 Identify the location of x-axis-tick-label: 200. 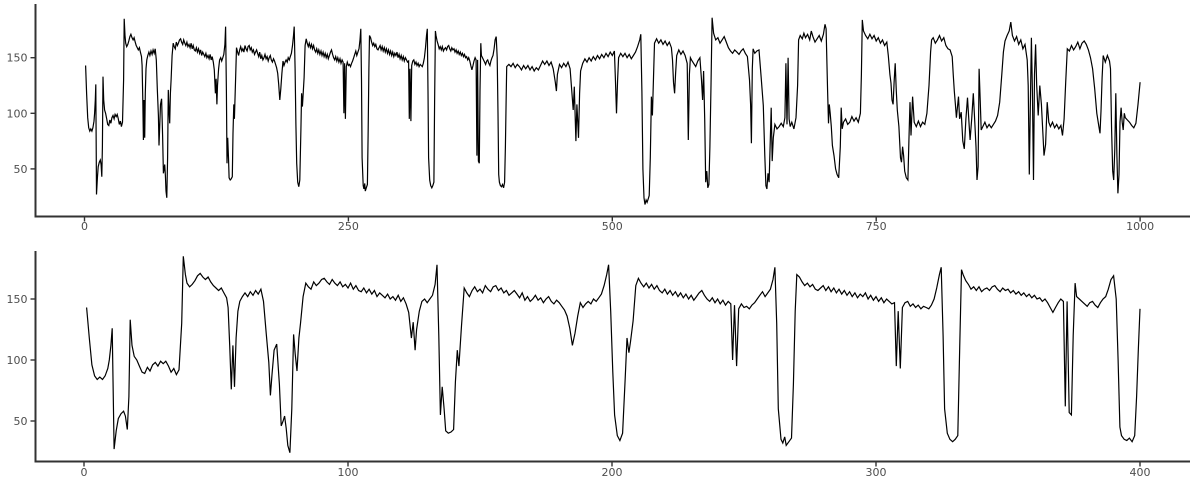
(612, 472).